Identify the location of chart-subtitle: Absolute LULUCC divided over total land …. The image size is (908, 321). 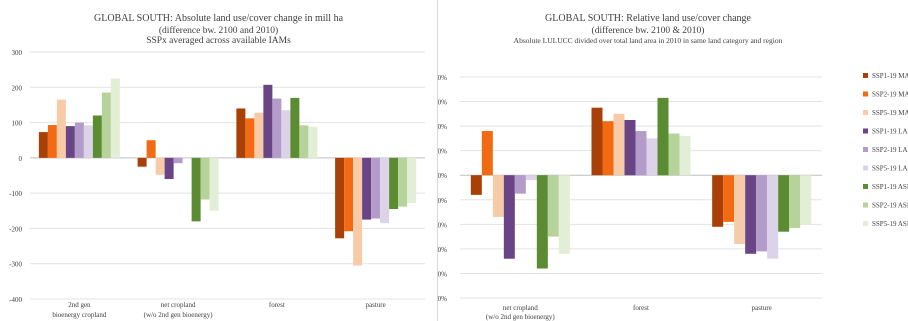
(648, 40).